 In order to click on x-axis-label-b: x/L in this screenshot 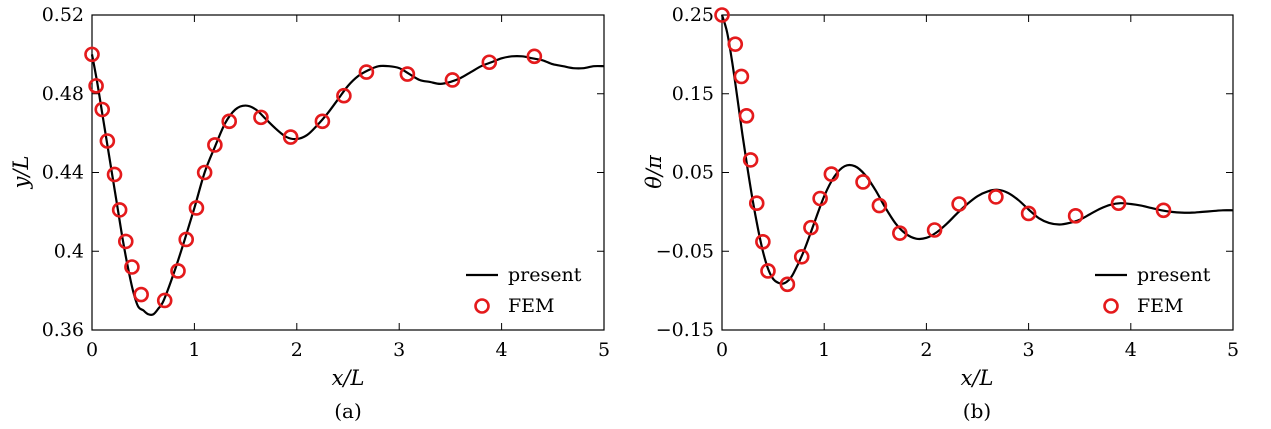, I will do `click(977, 378)`.